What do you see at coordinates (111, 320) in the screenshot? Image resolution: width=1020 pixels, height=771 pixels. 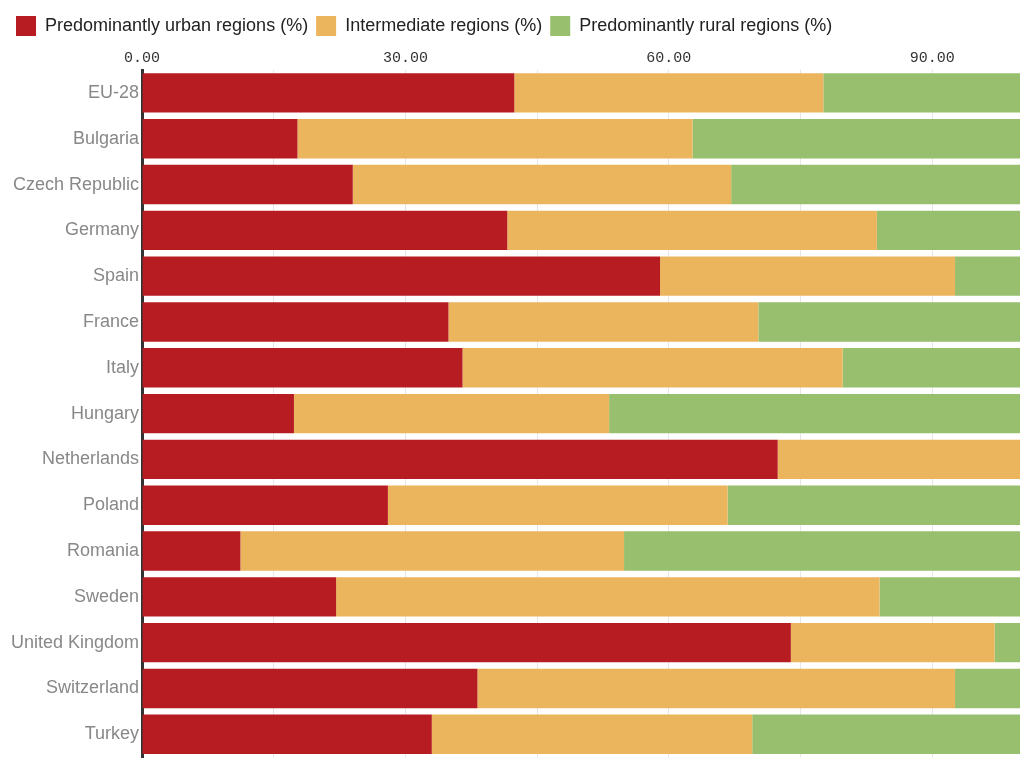 I see `y-tick-label: France` at bounding box center [111, 320].